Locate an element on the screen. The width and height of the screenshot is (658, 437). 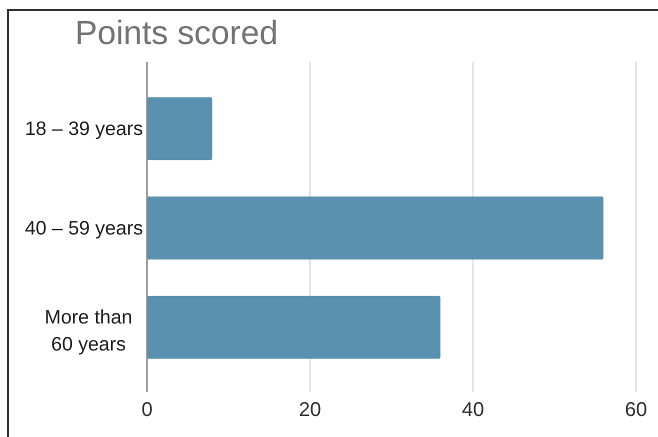
y-tick-label: 40 – 59 years is located at coordinates (84, 228).